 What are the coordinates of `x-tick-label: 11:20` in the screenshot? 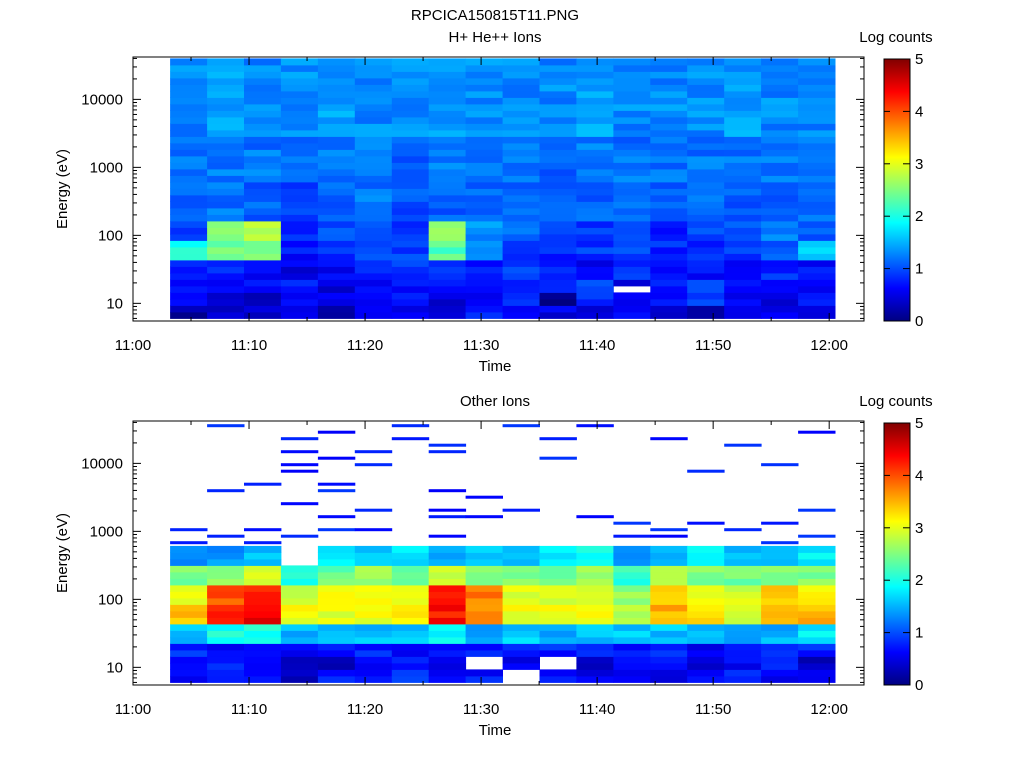 It's located at (365, 709).